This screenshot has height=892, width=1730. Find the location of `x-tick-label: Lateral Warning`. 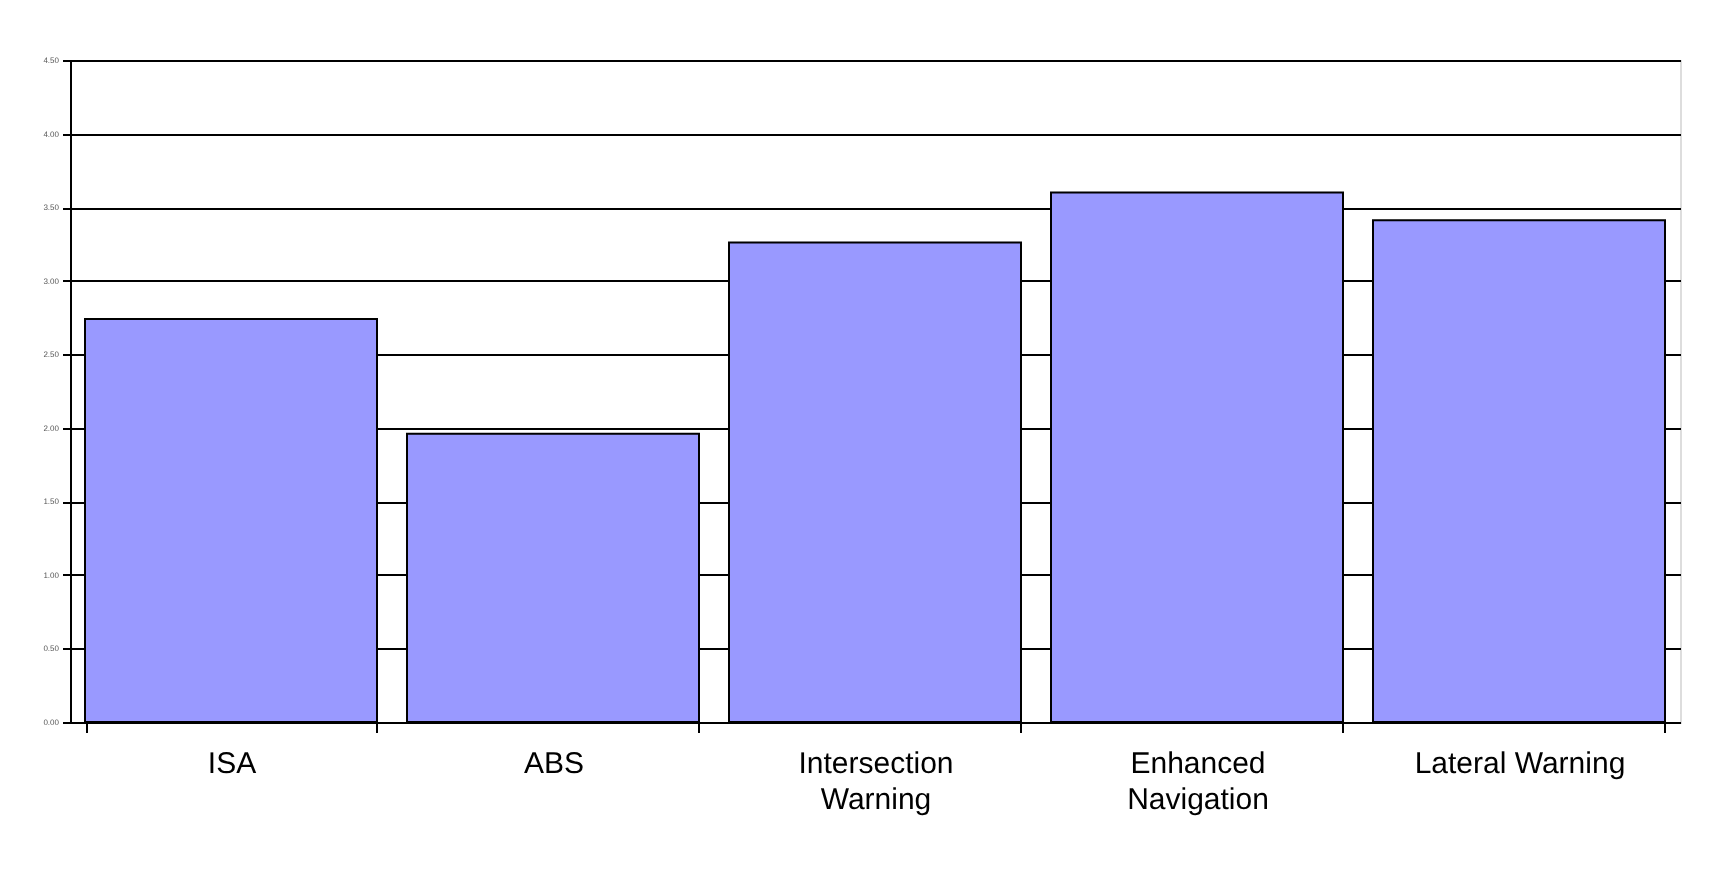

x-tick-label: Lateral Warning is located at coordinates (1520, 764).